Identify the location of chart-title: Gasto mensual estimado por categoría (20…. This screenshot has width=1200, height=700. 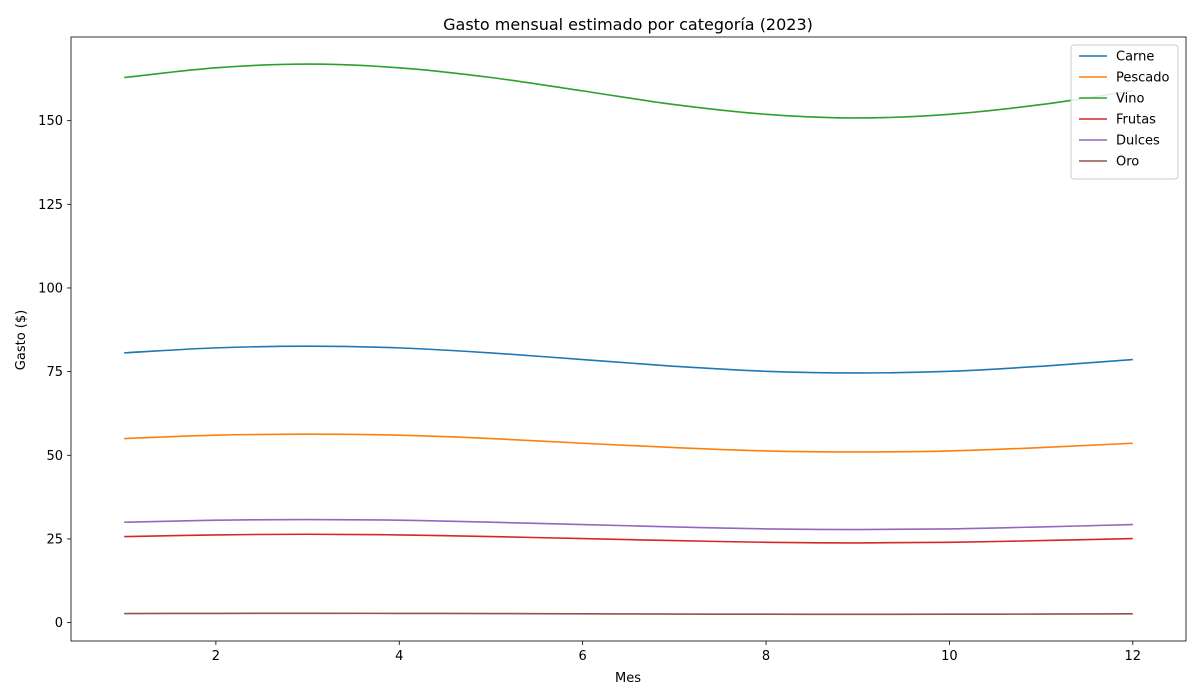
(628, 24).